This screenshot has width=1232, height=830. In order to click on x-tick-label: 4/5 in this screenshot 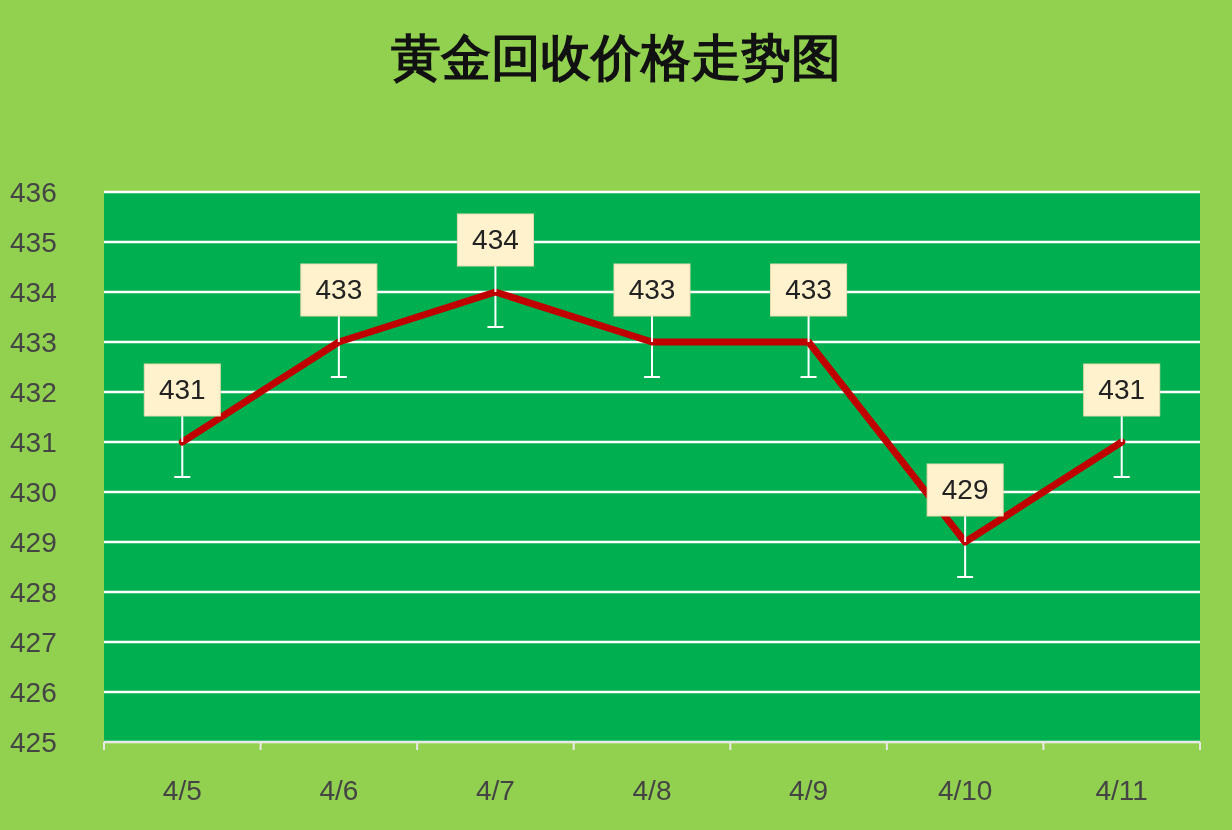, I will do `click(182, 790)`.